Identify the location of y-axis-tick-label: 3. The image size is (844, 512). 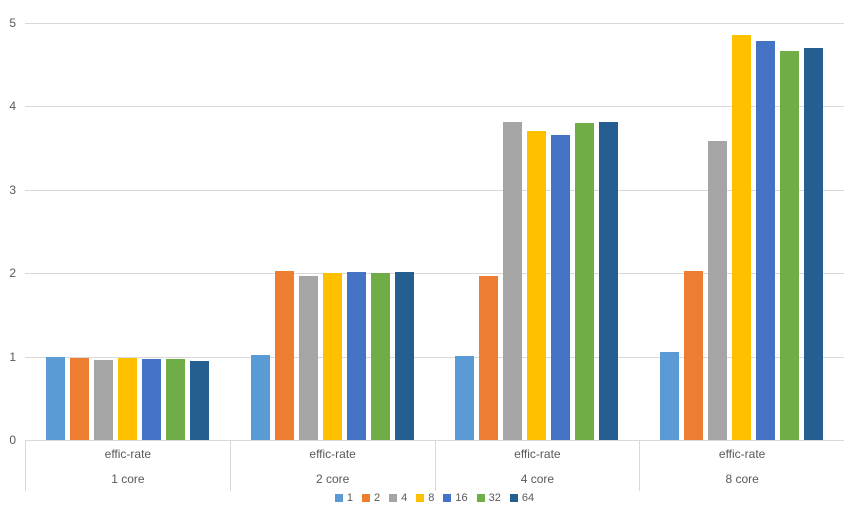
(12, 189).